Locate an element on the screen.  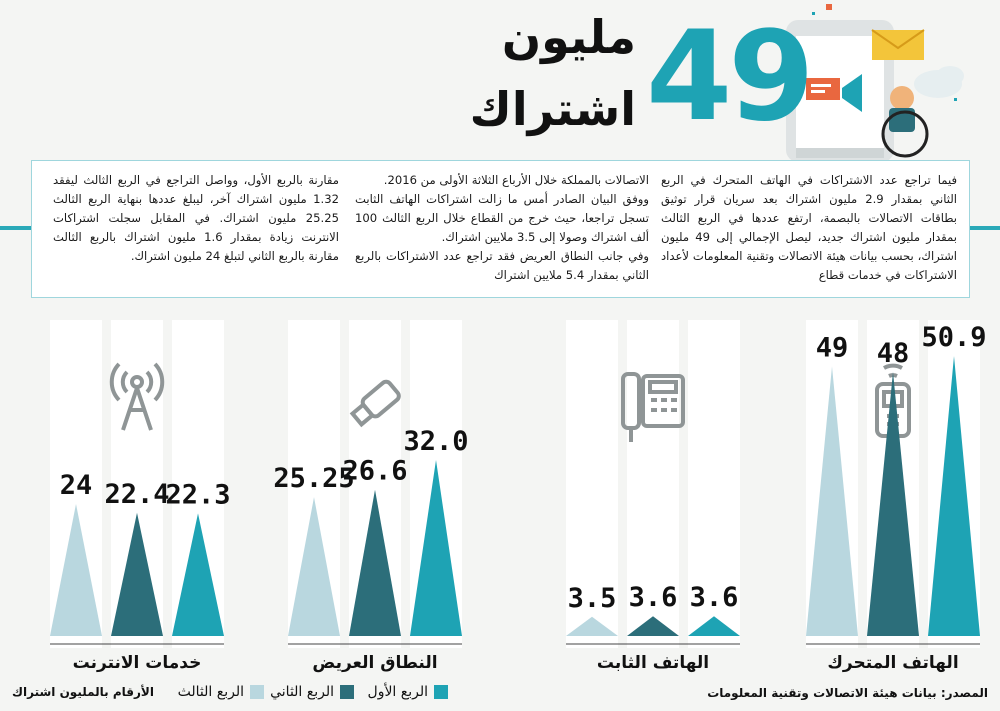
legend-item-q2: الربع الثاني is located at coordinates (312, 692).